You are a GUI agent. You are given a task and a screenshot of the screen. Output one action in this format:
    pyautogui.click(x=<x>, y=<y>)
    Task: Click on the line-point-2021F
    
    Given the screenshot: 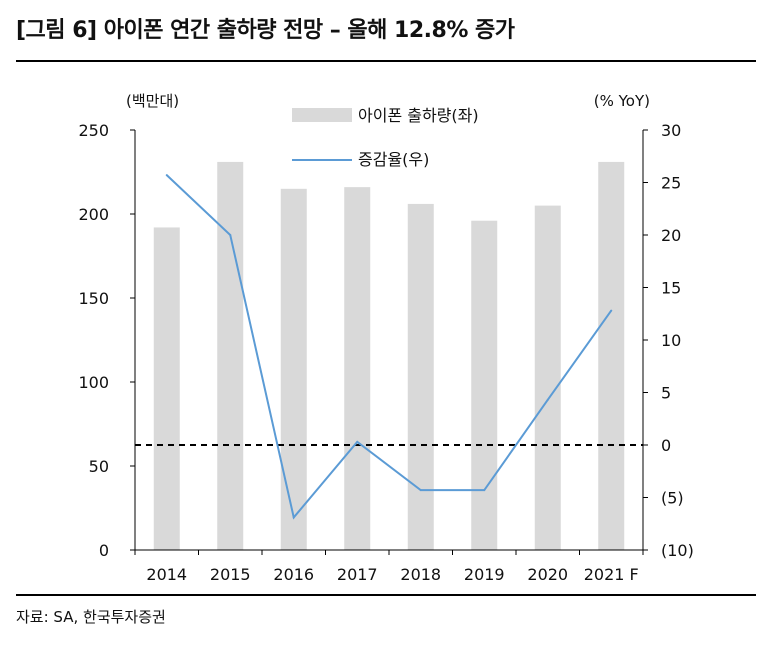 What is the action you would take?
    pyautogui.click(x=611, y=310)
    